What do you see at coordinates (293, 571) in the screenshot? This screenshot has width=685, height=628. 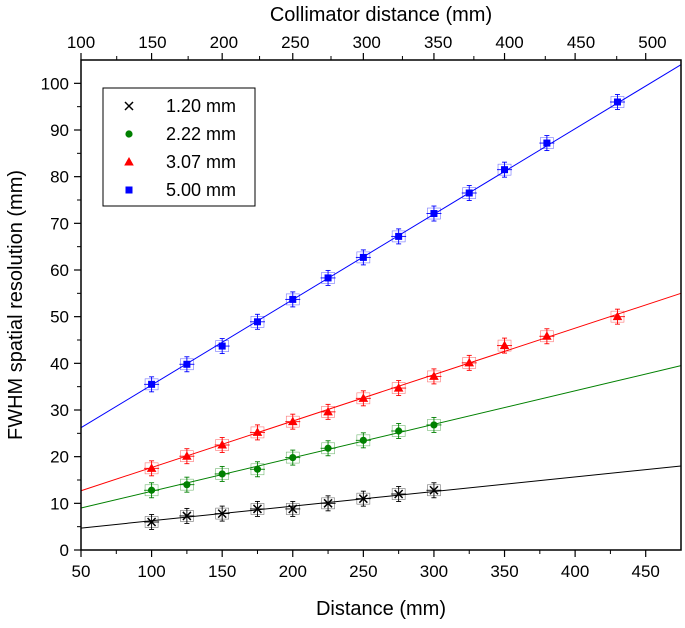 I see `x-tick-label: 200` at bounding box center [293, 571].